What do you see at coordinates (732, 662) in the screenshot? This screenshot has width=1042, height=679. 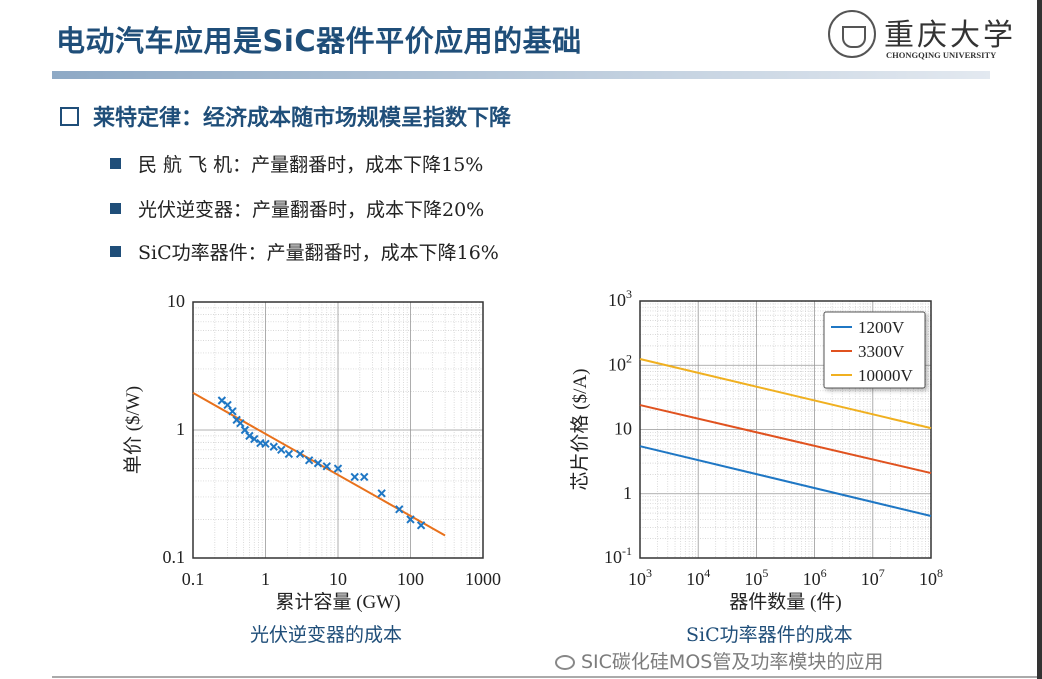 I see `watermark-text: SIC碳化硅MOS管及功率模块的应用` at bounding box center [732, 662].